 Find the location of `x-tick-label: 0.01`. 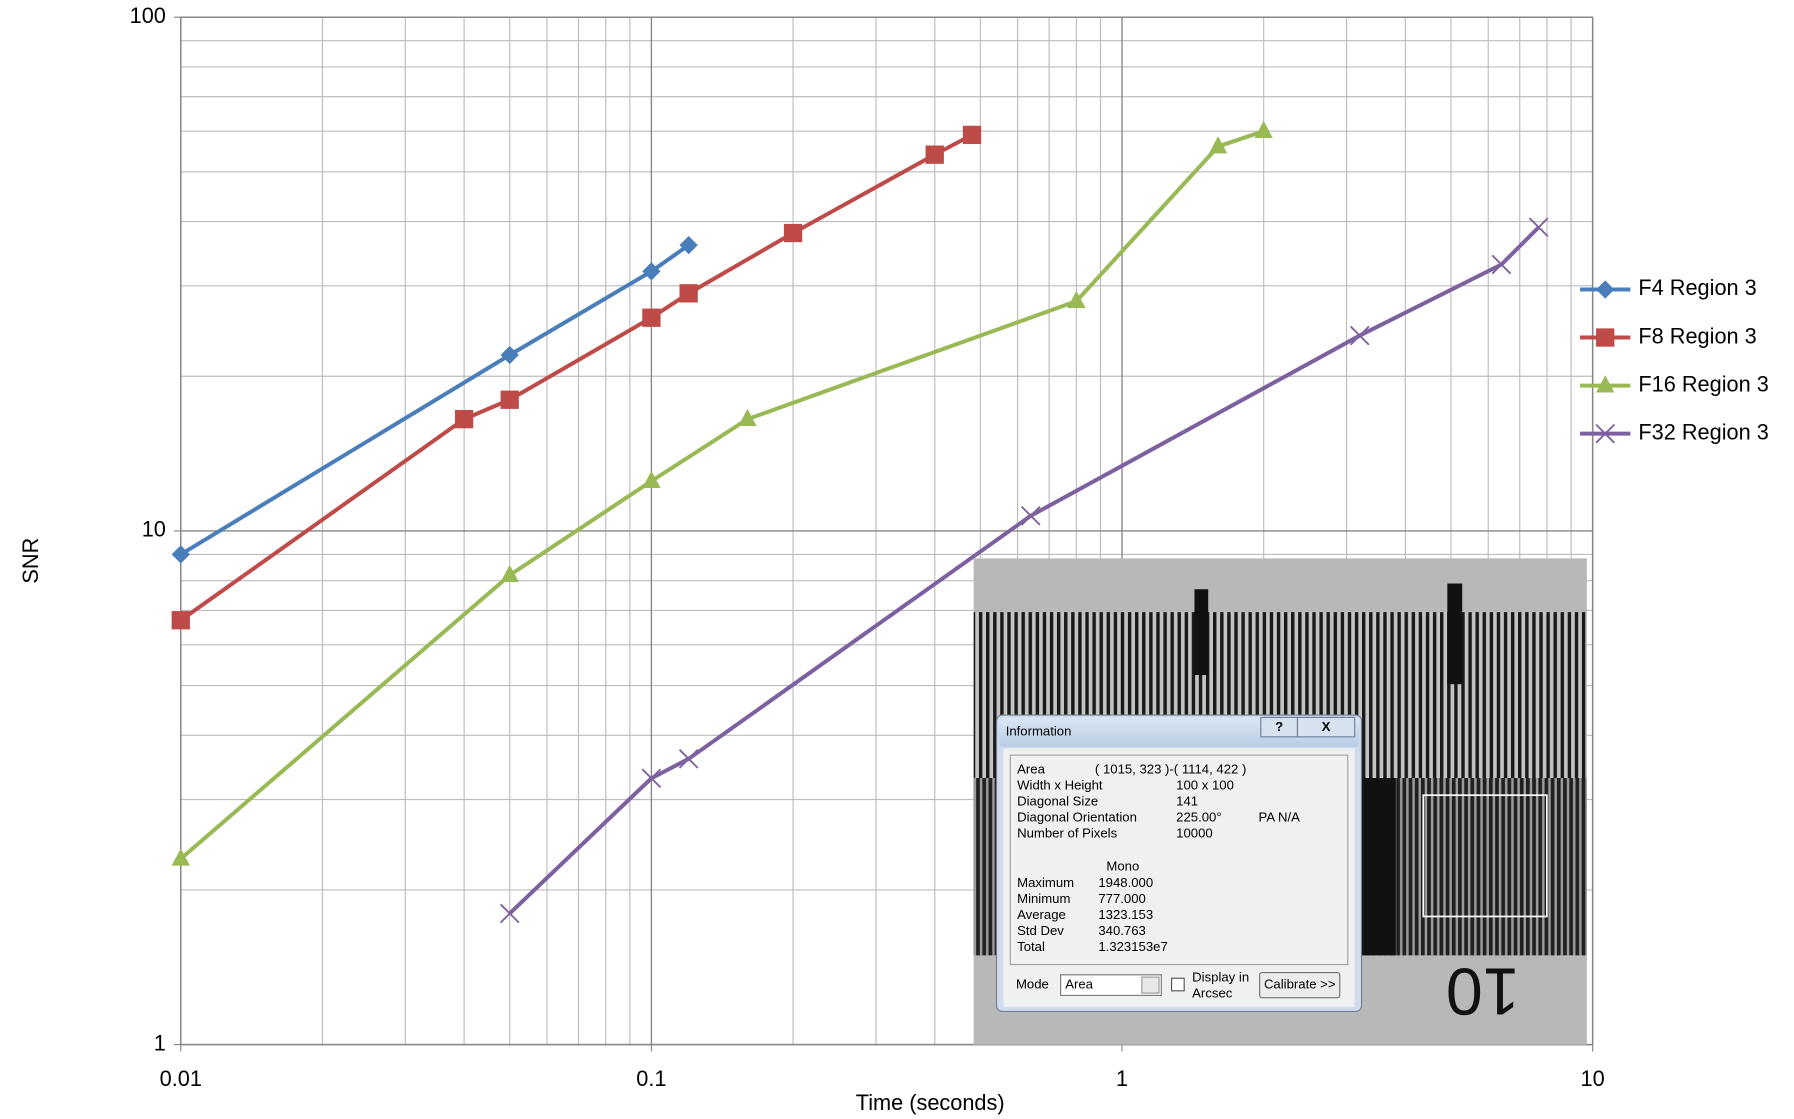

x-tick-label: 0.01 is located at coordinates (181, 1078).